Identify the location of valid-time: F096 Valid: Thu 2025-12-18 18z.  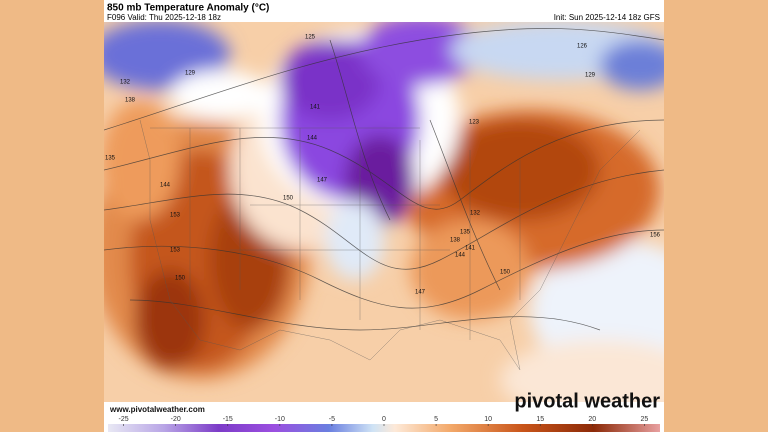
(164, 17).